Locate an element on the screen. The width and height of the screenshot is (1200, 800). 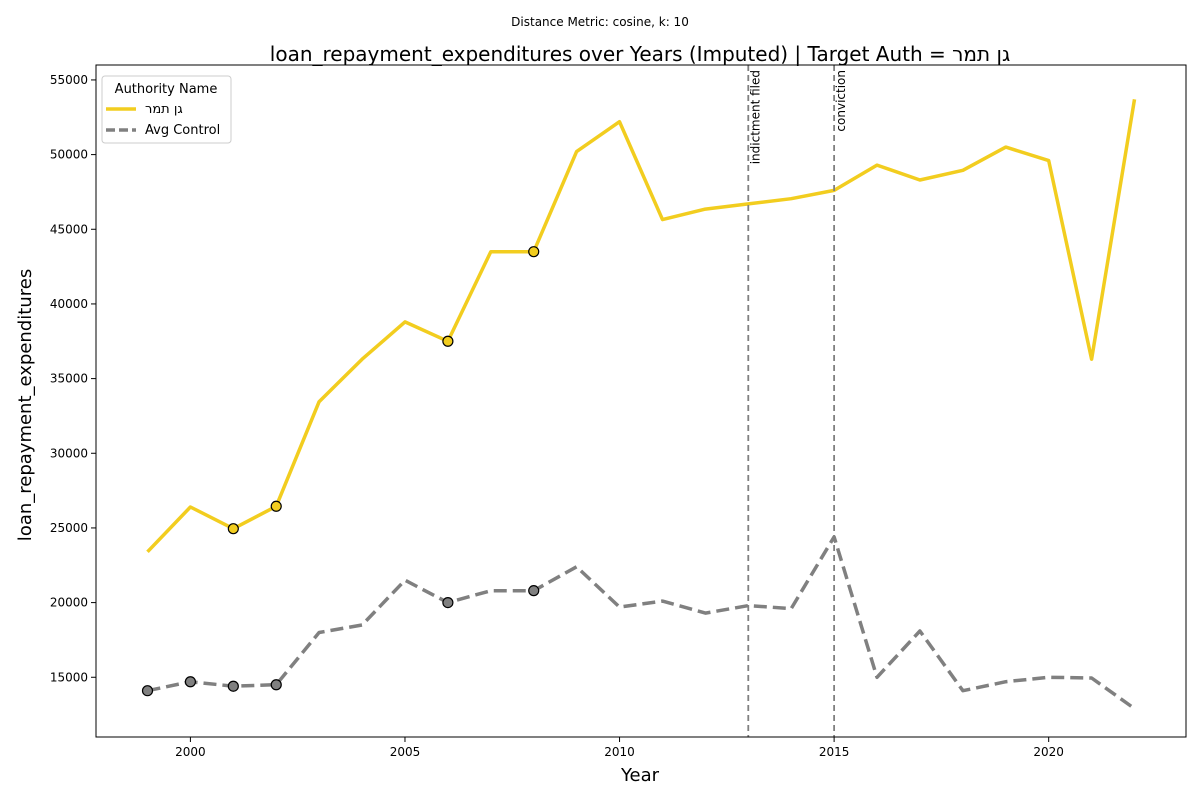
y-tick-label-8: 55000 is located at coordinates (69, 80).